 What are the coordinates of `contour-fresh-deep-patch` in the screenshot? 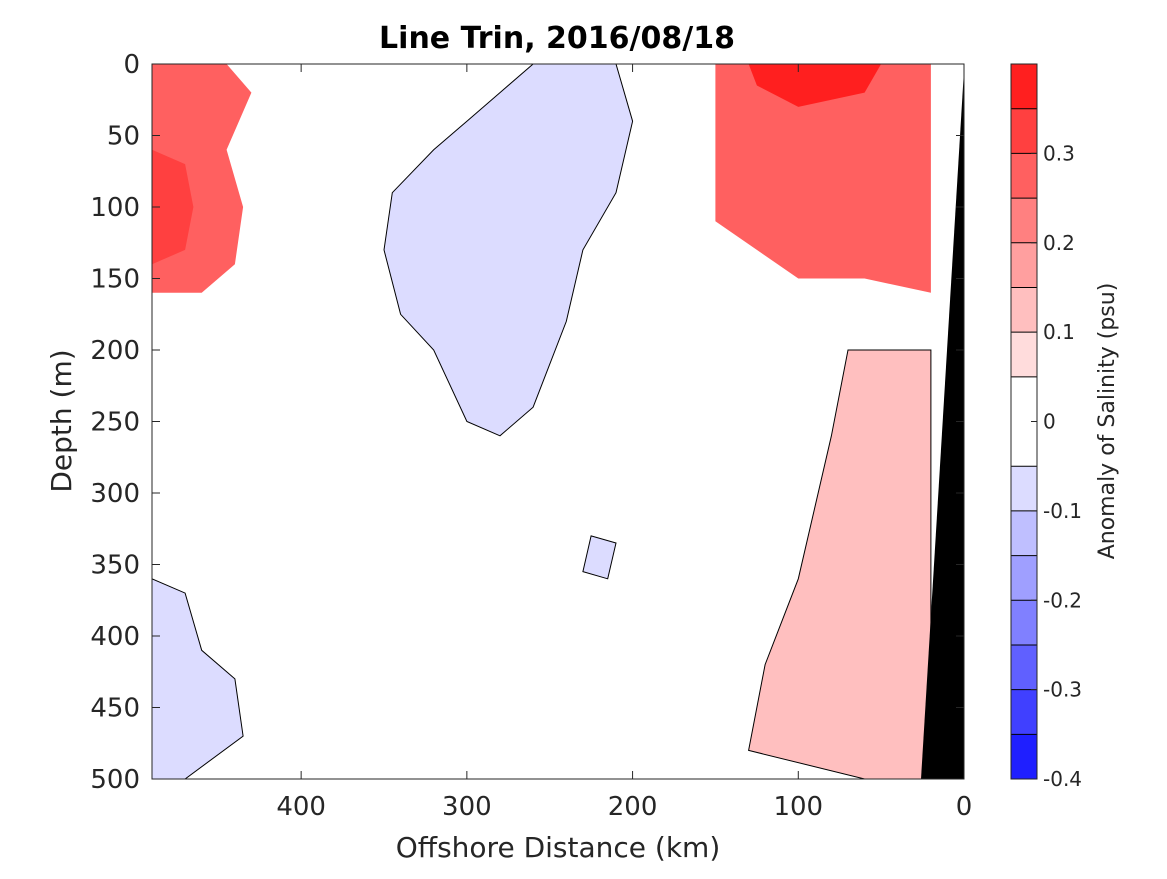 It's located at (599, 557).